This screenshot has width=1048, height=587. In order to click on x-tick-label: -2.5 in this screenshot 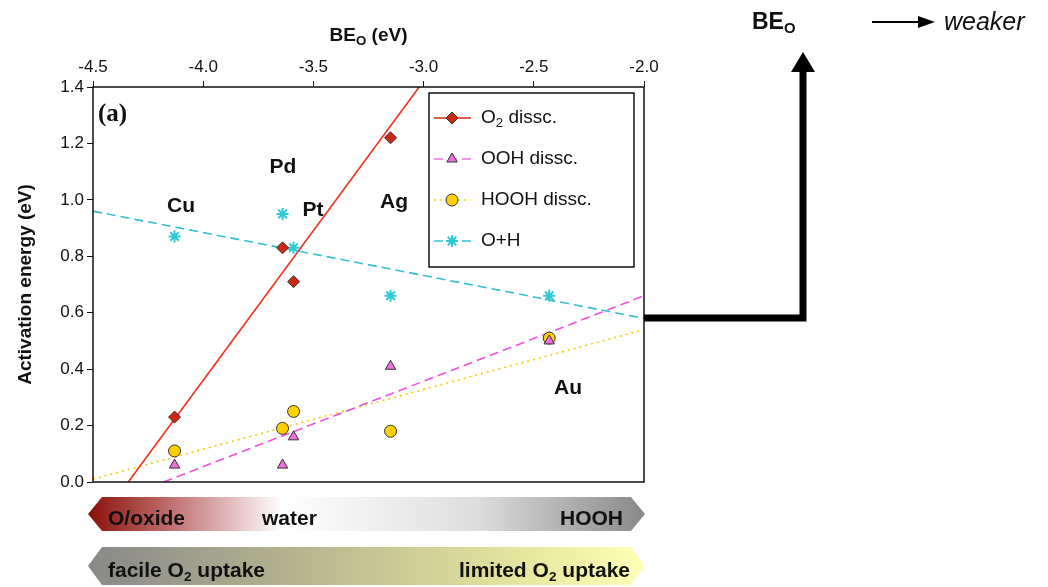, I will do `click(534, 67)`.